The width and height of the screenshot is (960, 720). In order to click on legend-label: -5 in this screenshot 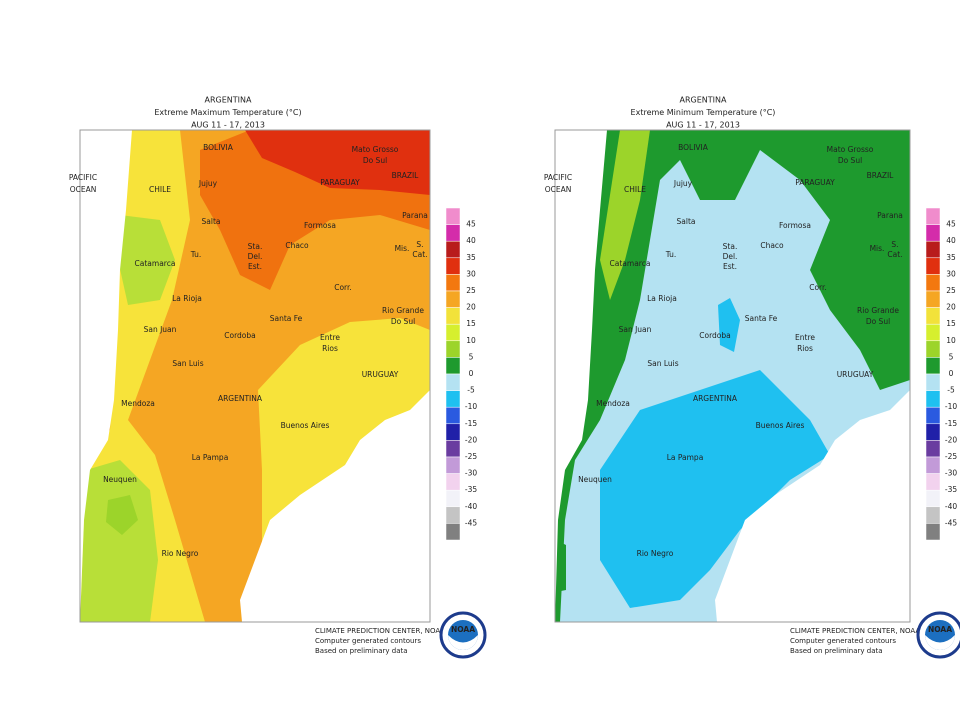, I will do `click(951, 390)`.